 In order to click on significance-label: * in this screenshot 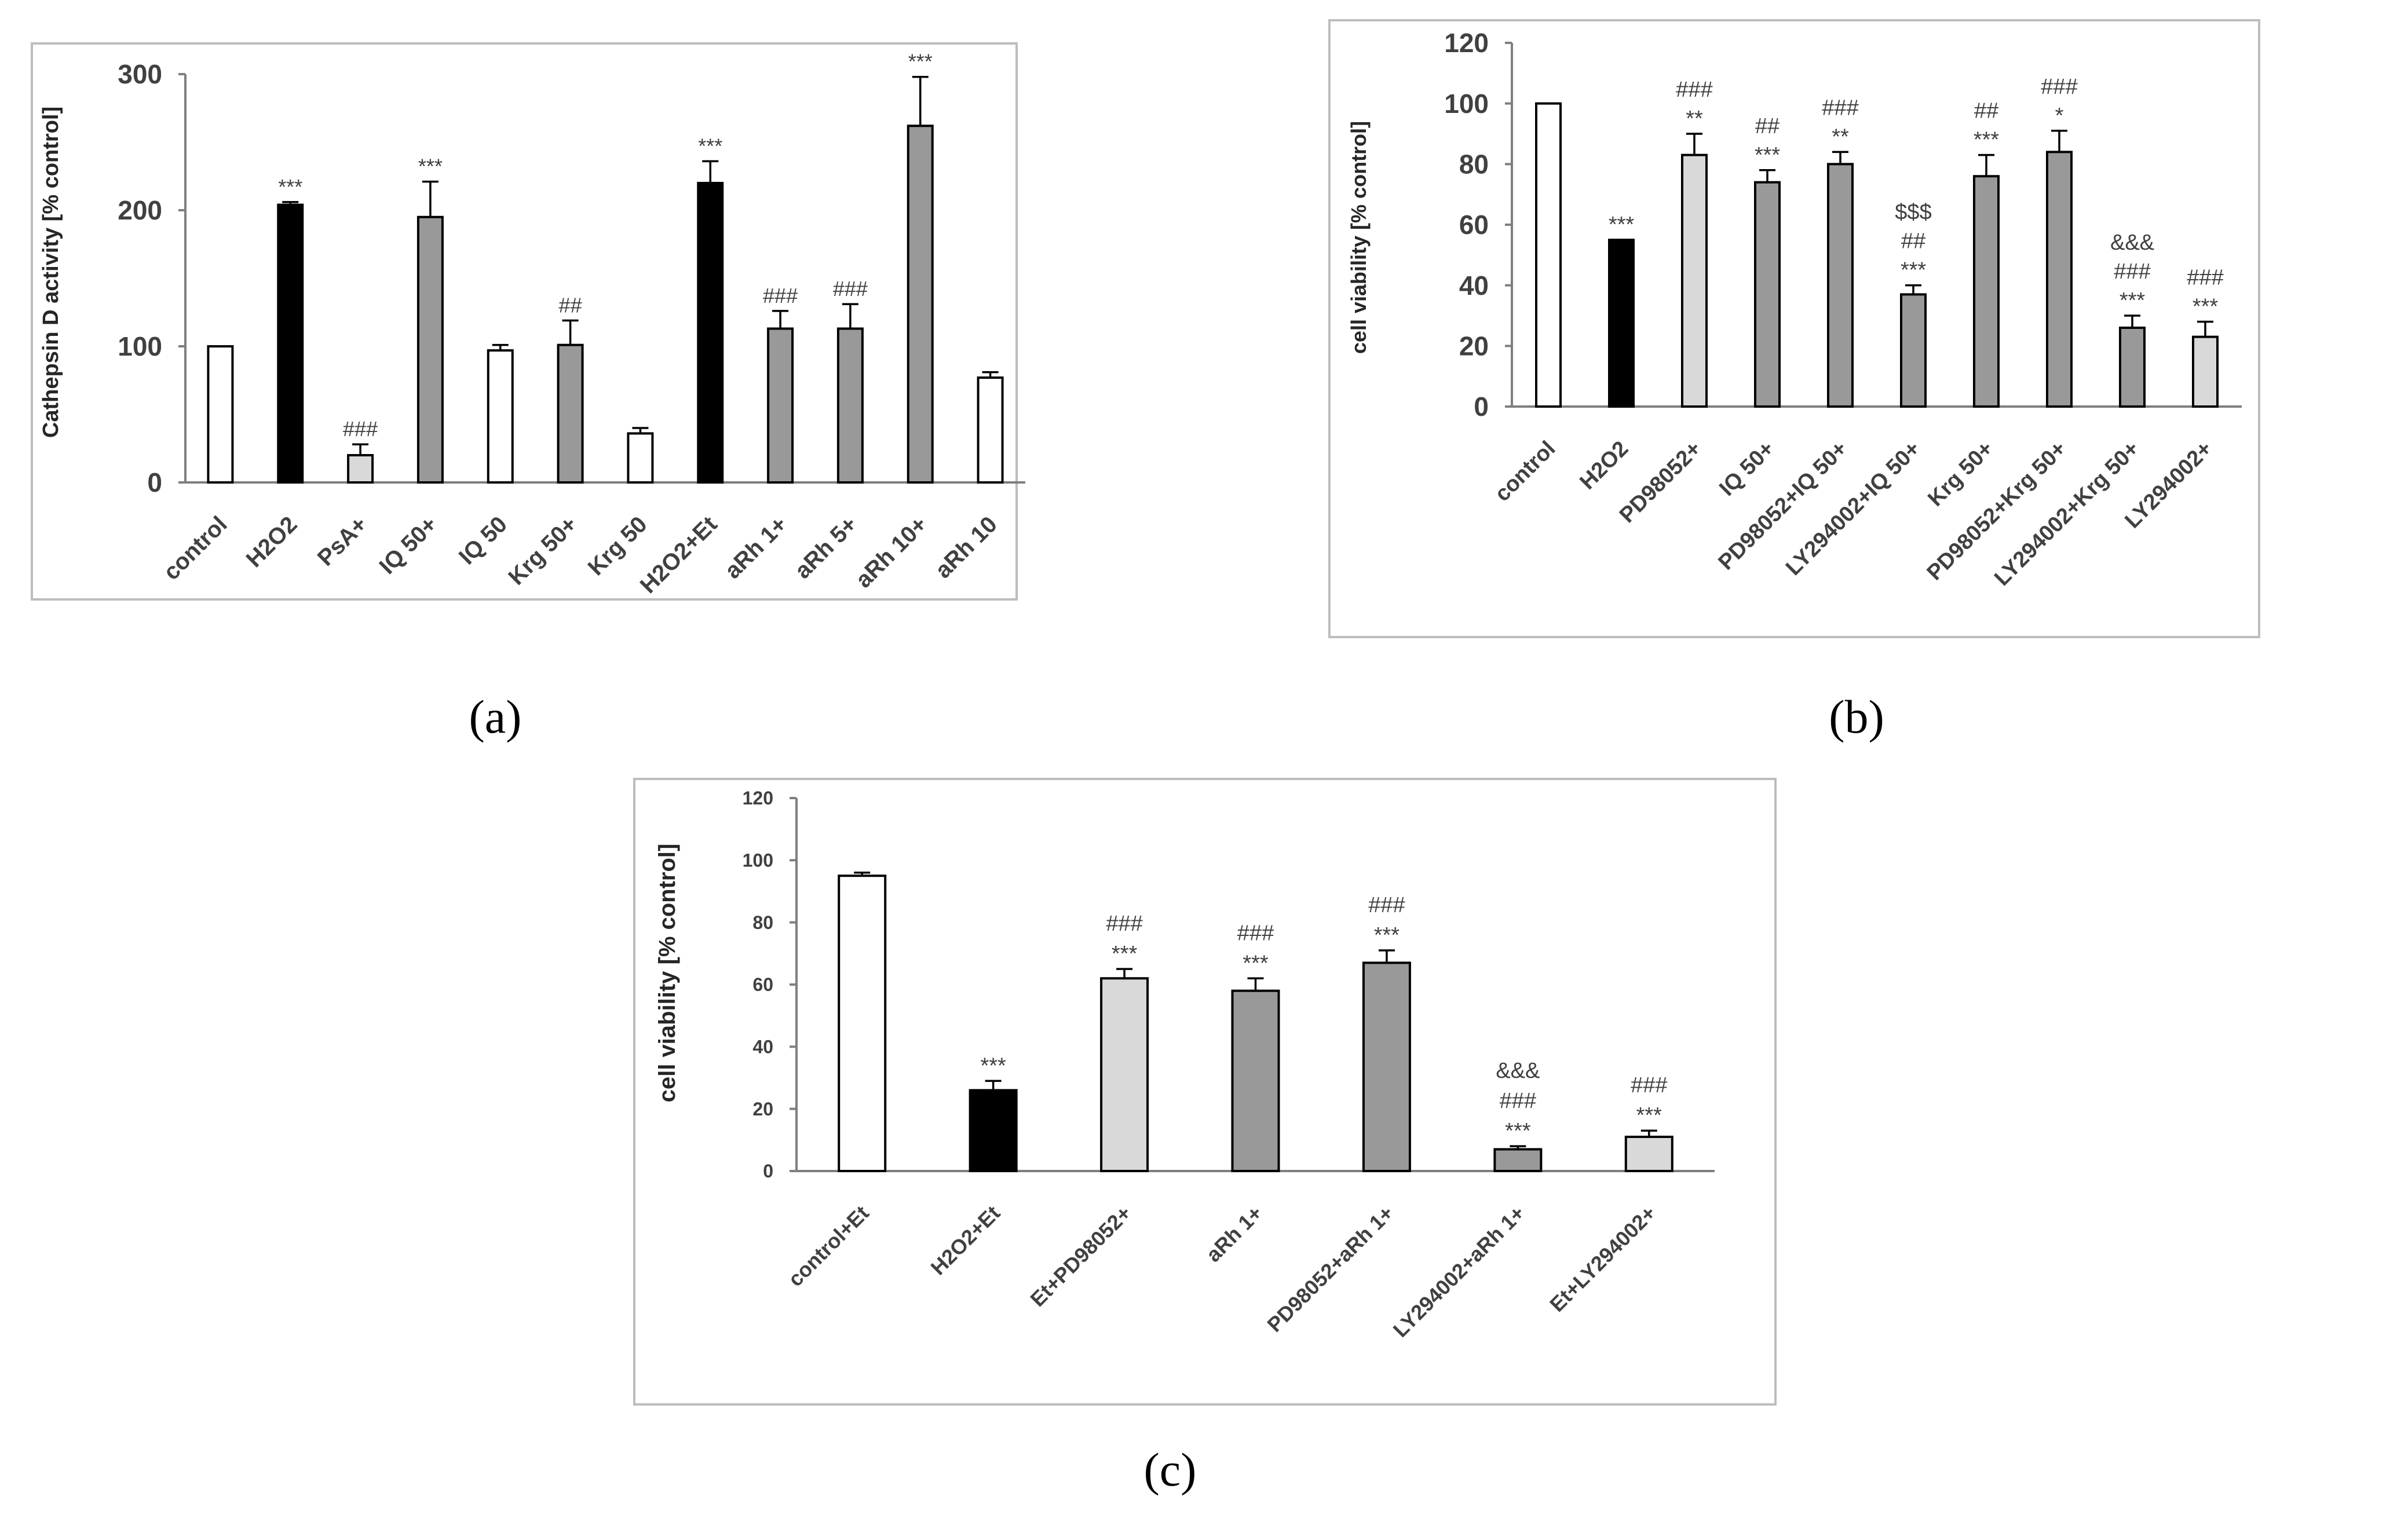, I will do `click(2059, 116)`.